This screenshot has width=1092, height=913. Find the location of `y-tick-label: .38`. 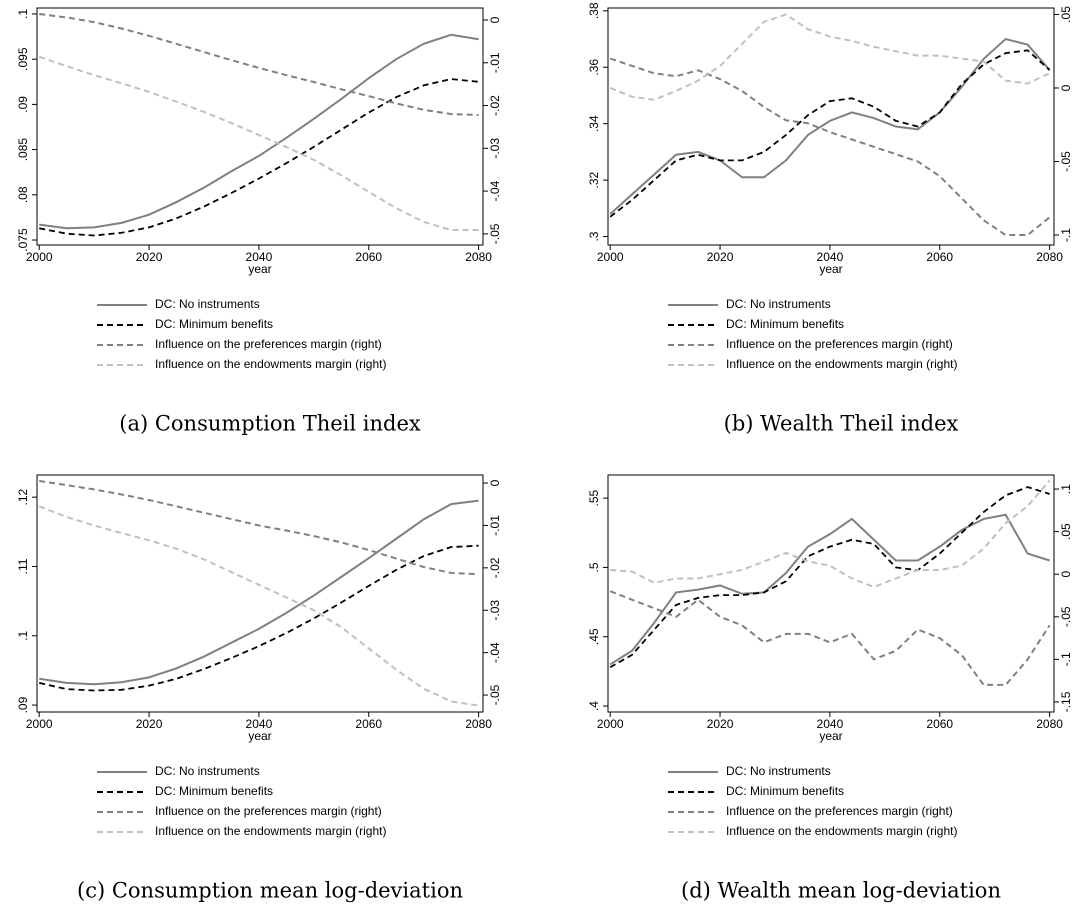

y-tick-label: .38 is located at coordinates (594, 10).